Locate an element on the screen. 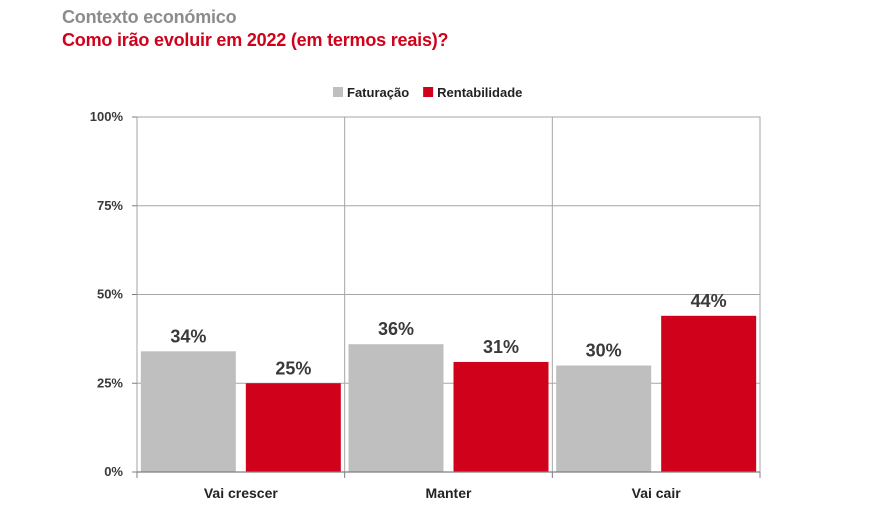 The image size is (874, 506). y-axis-ticks: 0% 25% 50% 75% 100% is located at coordinates (107, 294).